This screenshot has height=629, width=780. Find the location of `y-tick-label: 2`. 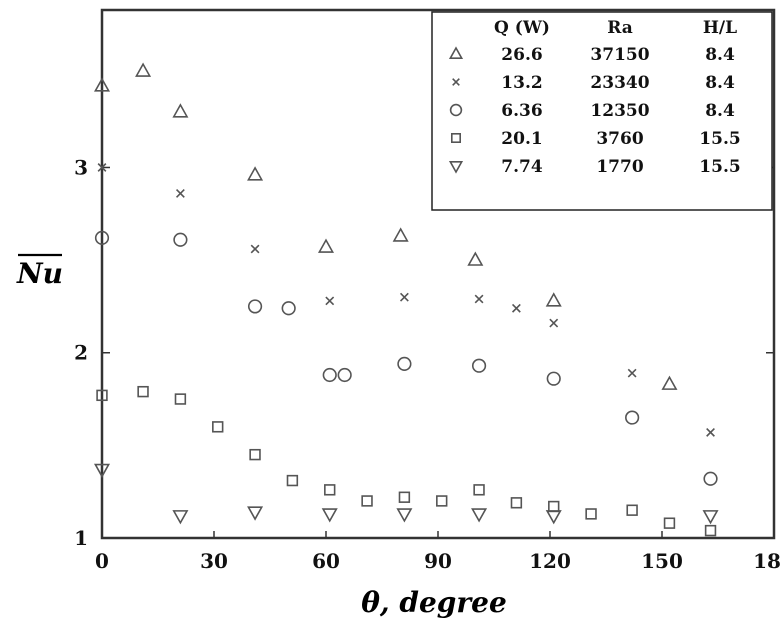

y-tick-label: 2 is located at coordinates (81, 353).